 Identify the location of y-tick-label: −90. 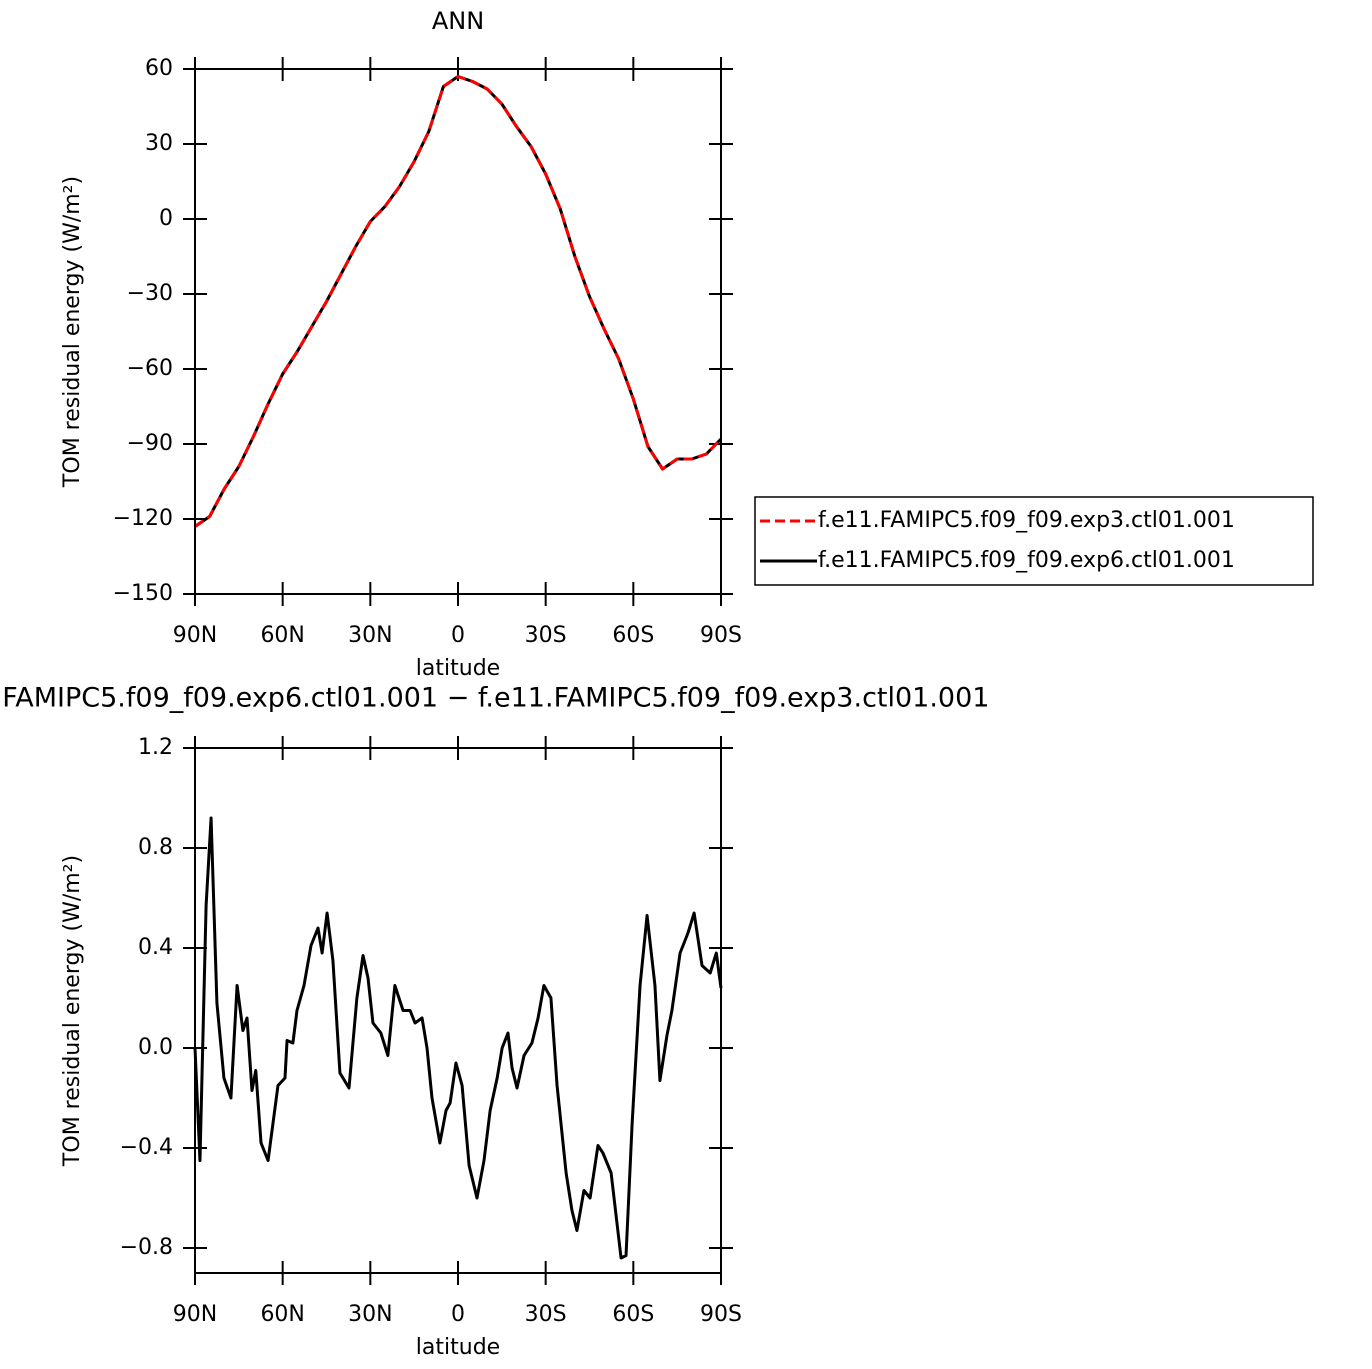
(150, 443).